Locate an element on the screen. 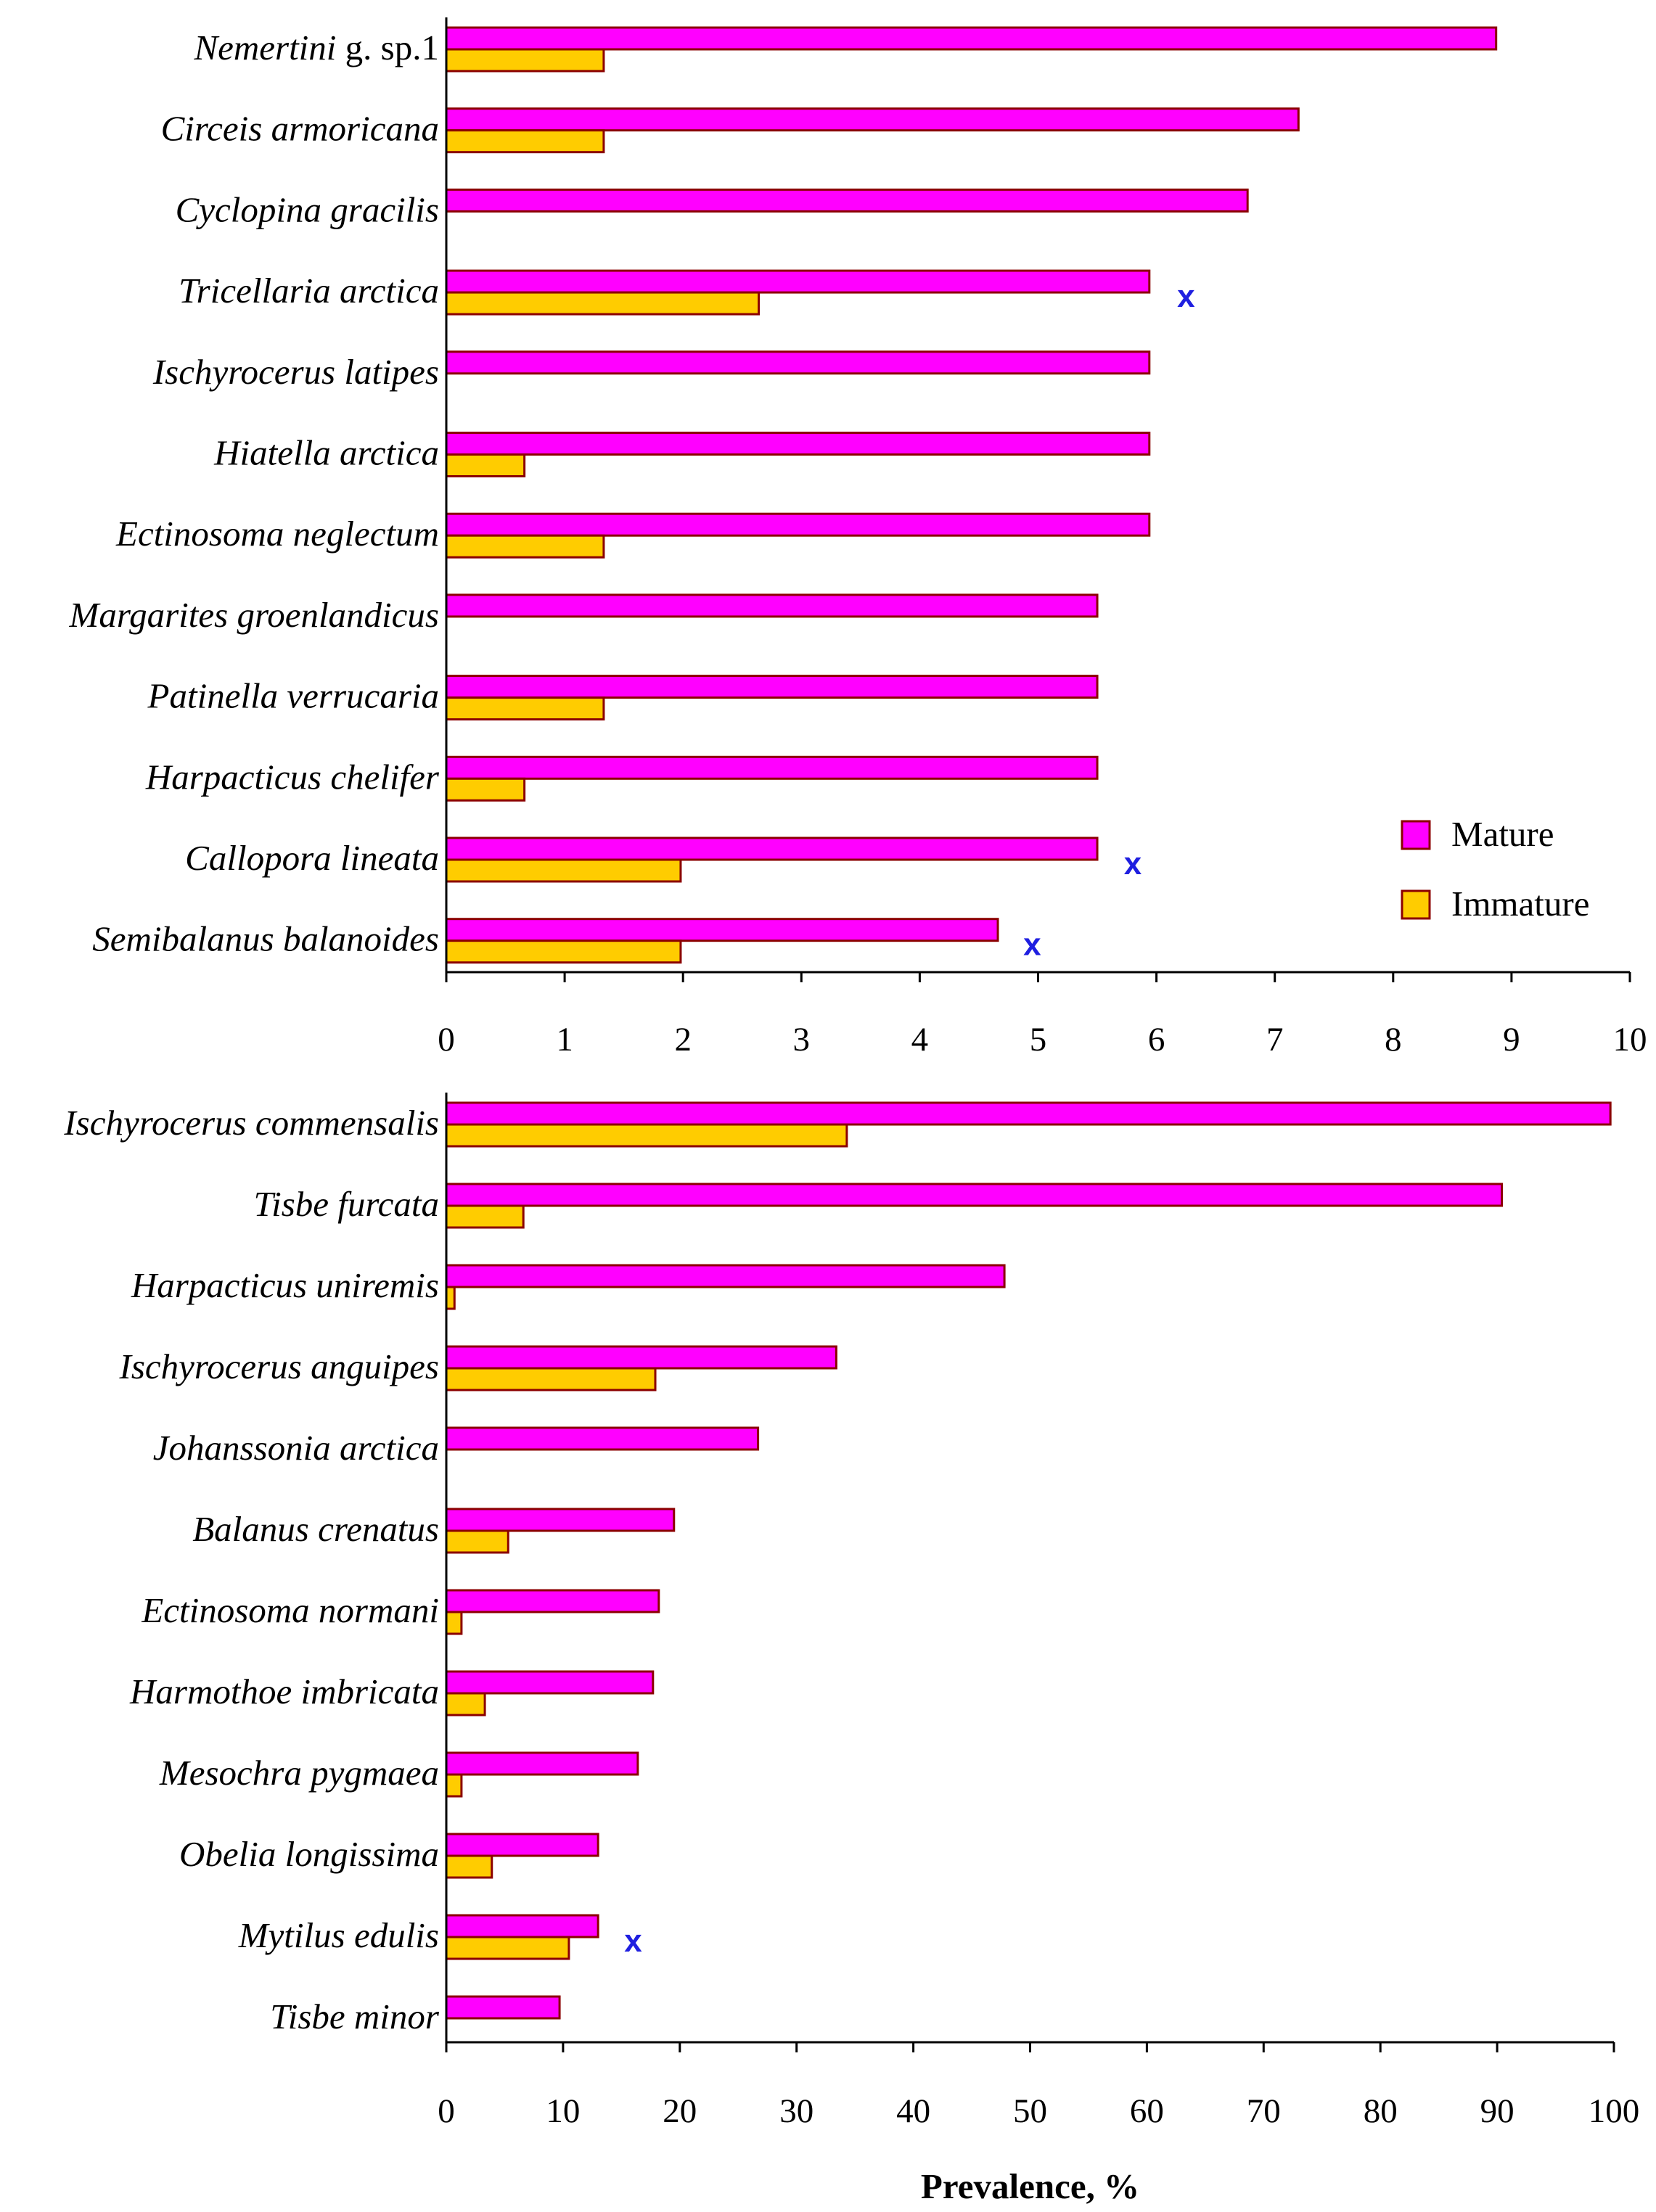 Image resolution: width=1656 pixels, height=2212 pixels. category-label: Cyclopina gracilis is located at coordinates (307, 209).